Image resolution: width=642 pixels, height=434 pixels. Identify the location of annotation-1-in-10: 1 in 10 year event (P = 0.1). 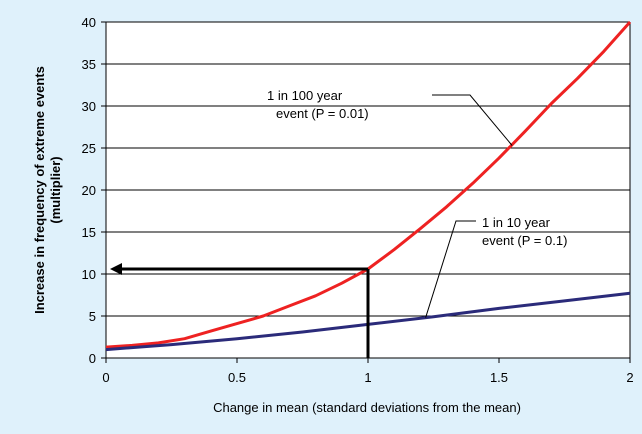
(524, 231).